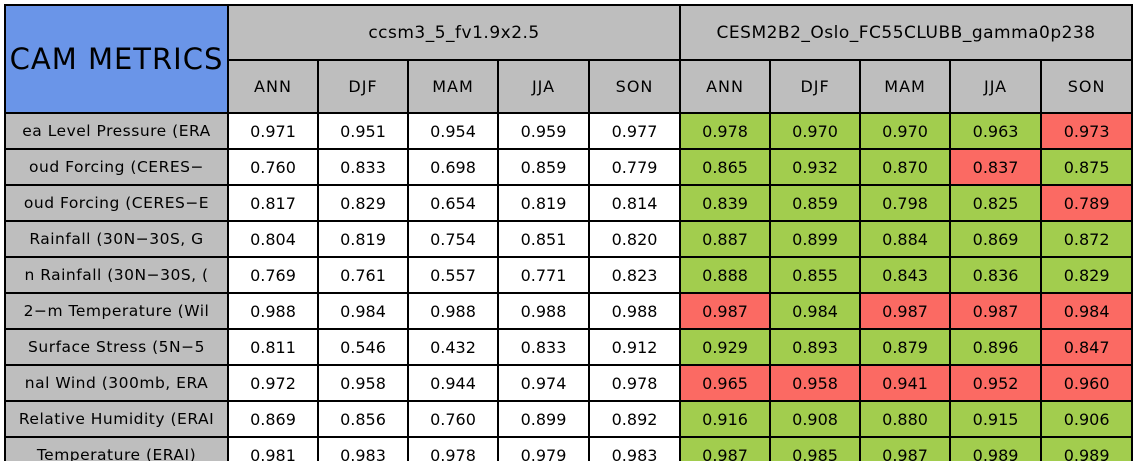  What do you see at coordinates (725, 419) in the screenshot?
I see `metric-status-cell: 0.916` at bounding box center [725, 419].